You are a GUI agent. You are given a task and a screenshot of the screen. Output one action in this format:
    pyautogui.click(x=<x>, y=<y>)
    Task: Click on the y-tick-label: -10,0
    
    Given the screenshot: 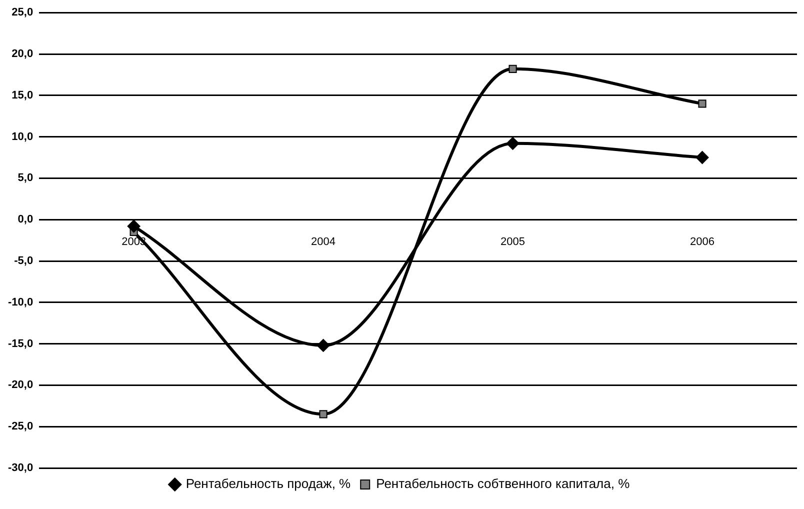 What is the action you would take?
    pyautogui.click(x=21, y=302)
    